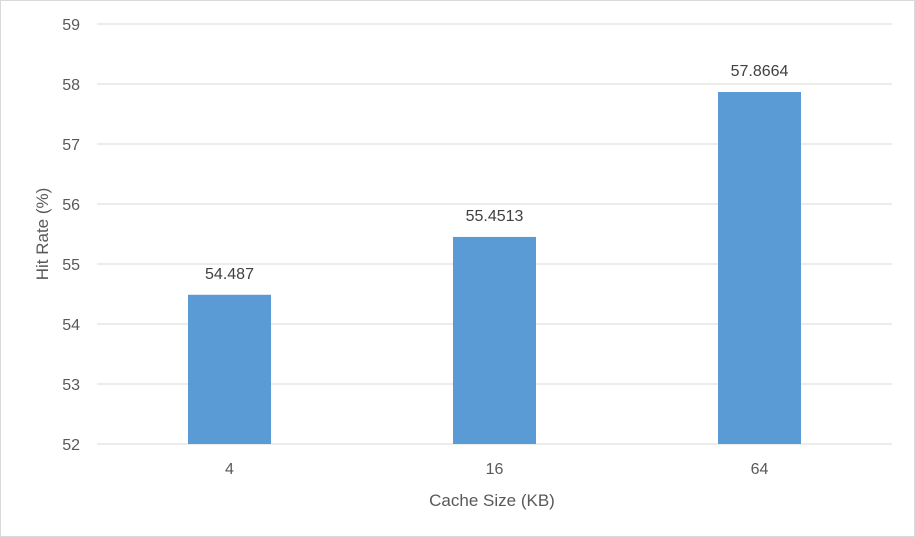 The image size is (915, 537). I want to click on data-label: 54.487, so click(229, 274).